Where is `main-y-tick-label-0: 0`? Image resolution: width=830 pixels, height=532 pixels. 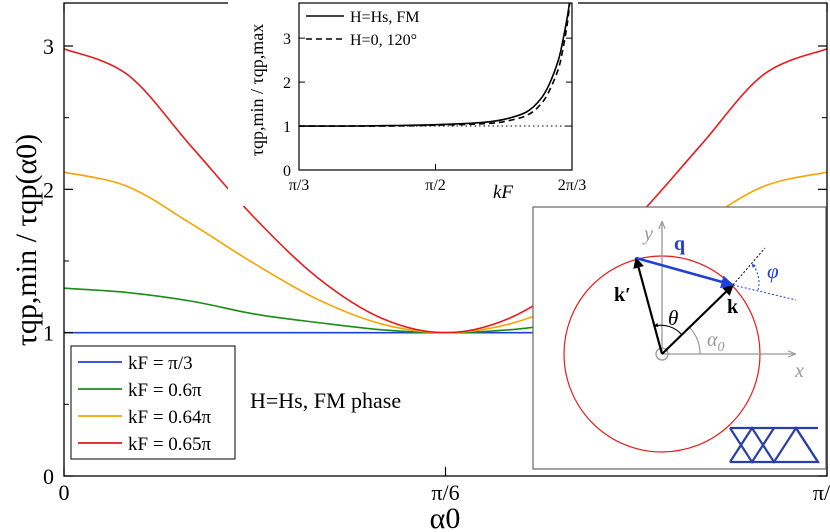 main-y-tick-label-0: 0 is located at coordinates (48, 476).